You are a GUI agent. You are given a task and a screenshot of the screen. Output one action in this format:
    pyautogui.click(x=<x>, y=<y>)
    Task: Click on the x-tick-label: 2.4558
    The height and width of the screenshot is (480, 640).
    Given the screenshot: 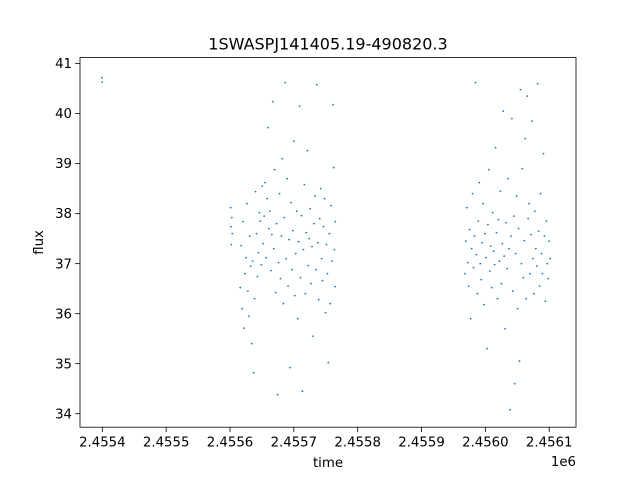 What is the action you would take?
    pyautogui.click(x=357, y=443)
    